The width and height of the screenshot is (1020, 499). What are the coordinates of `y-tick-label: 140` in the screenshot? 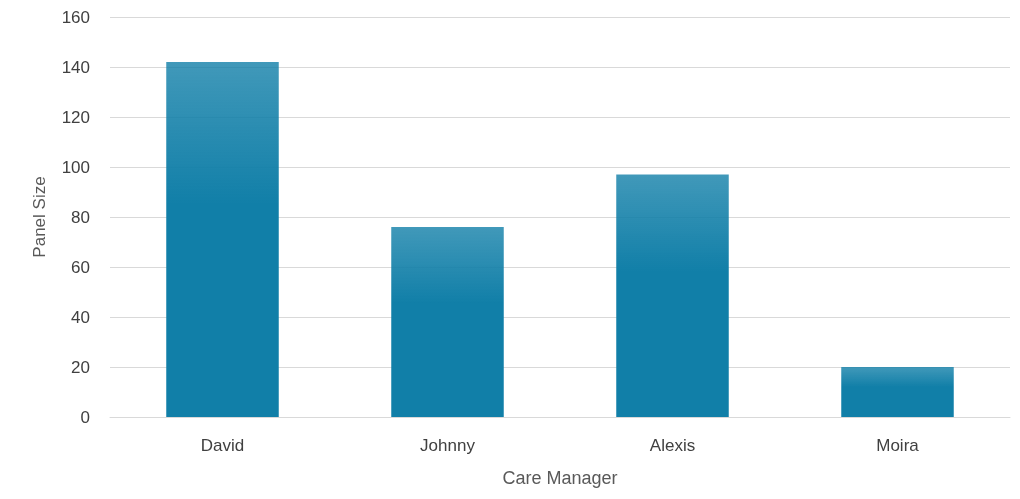 It's located at (75, 67).